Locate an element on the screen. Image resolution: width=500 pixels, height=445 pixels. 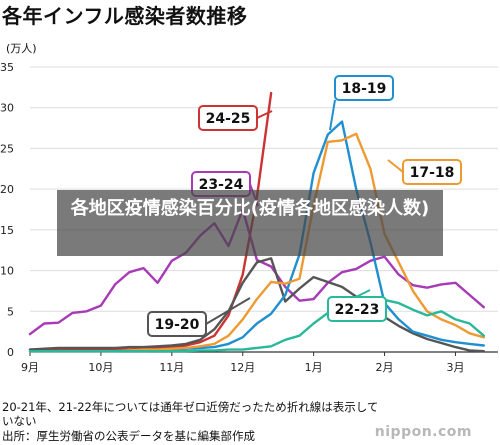
x-tick-label: 10月 is located at coordinates (100, 367).